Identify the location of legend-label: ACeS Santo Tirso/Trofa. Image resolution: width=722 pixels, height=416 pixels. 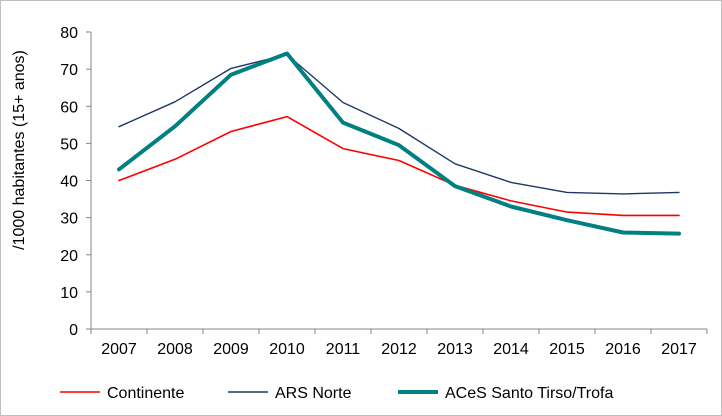
(529, 393).